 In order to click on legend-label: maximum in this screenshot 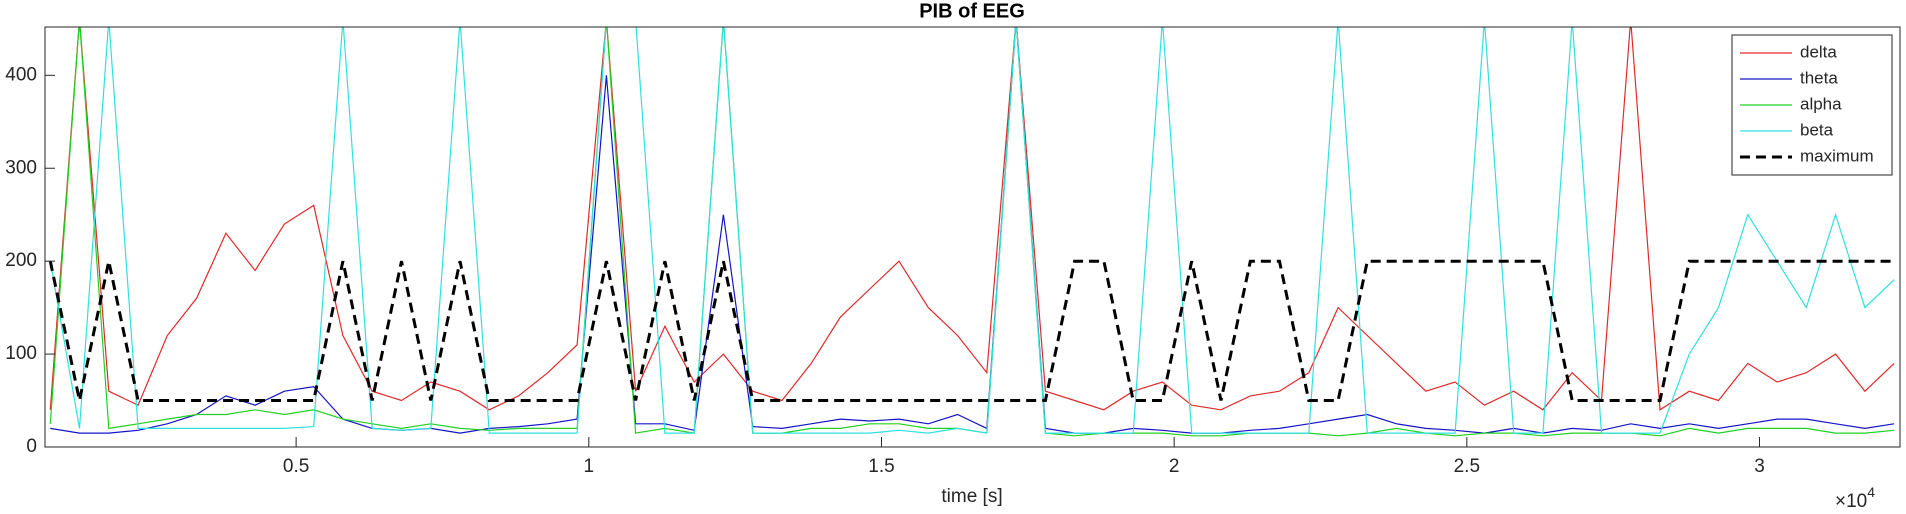, I will do `click(1837, 155)`.